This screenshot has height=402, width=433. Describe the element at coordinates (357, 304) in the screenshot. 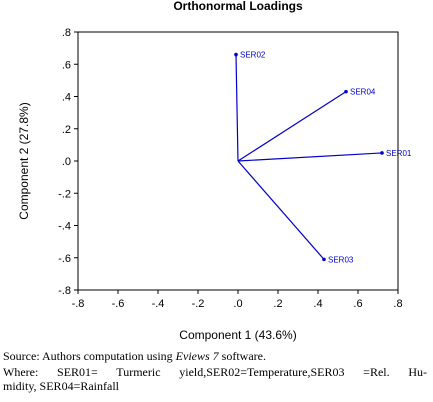

I see `x-tick-label: .6` at that location.